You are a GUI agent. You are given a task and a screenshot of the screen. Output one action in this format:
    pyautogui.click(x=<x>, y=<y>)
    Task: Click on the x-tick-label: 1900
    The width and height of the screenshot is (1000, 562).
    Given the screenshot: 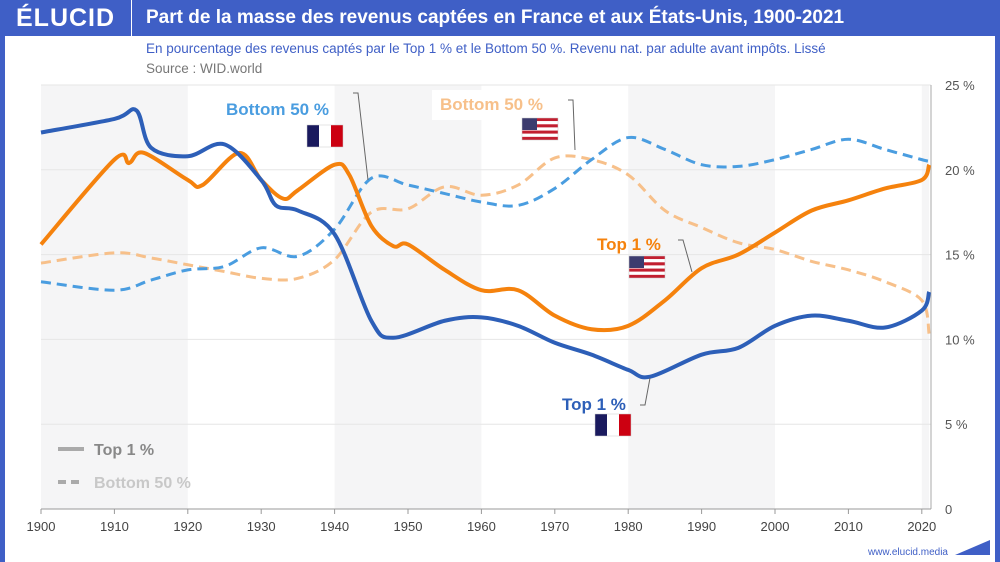 What is the action you would take?
    pyautogui.click(x=41, y=526)
    